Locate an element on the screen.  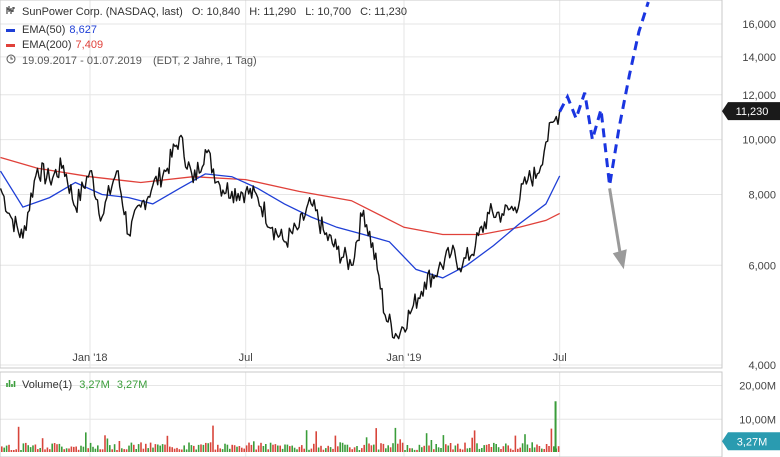
low-value: L: 10,700 is located at coordinates (328, 12).